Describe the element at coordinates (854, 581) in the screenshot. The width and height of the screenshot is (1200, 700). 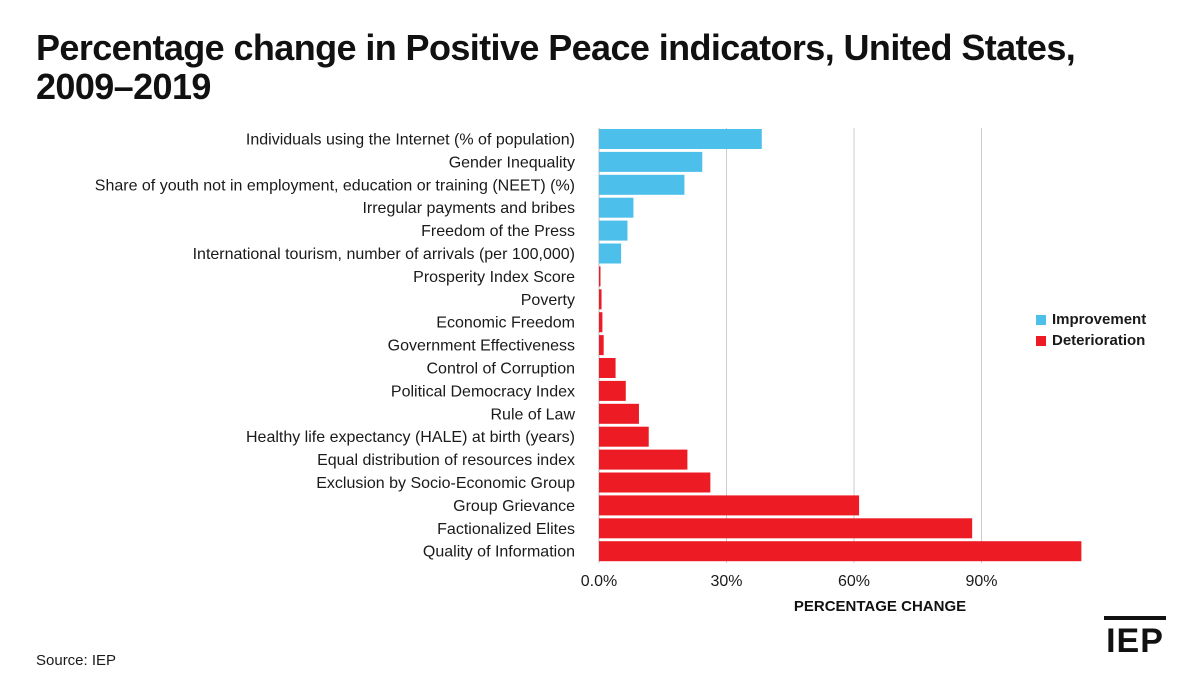
I see `x-tick-label: 60%` at that location.